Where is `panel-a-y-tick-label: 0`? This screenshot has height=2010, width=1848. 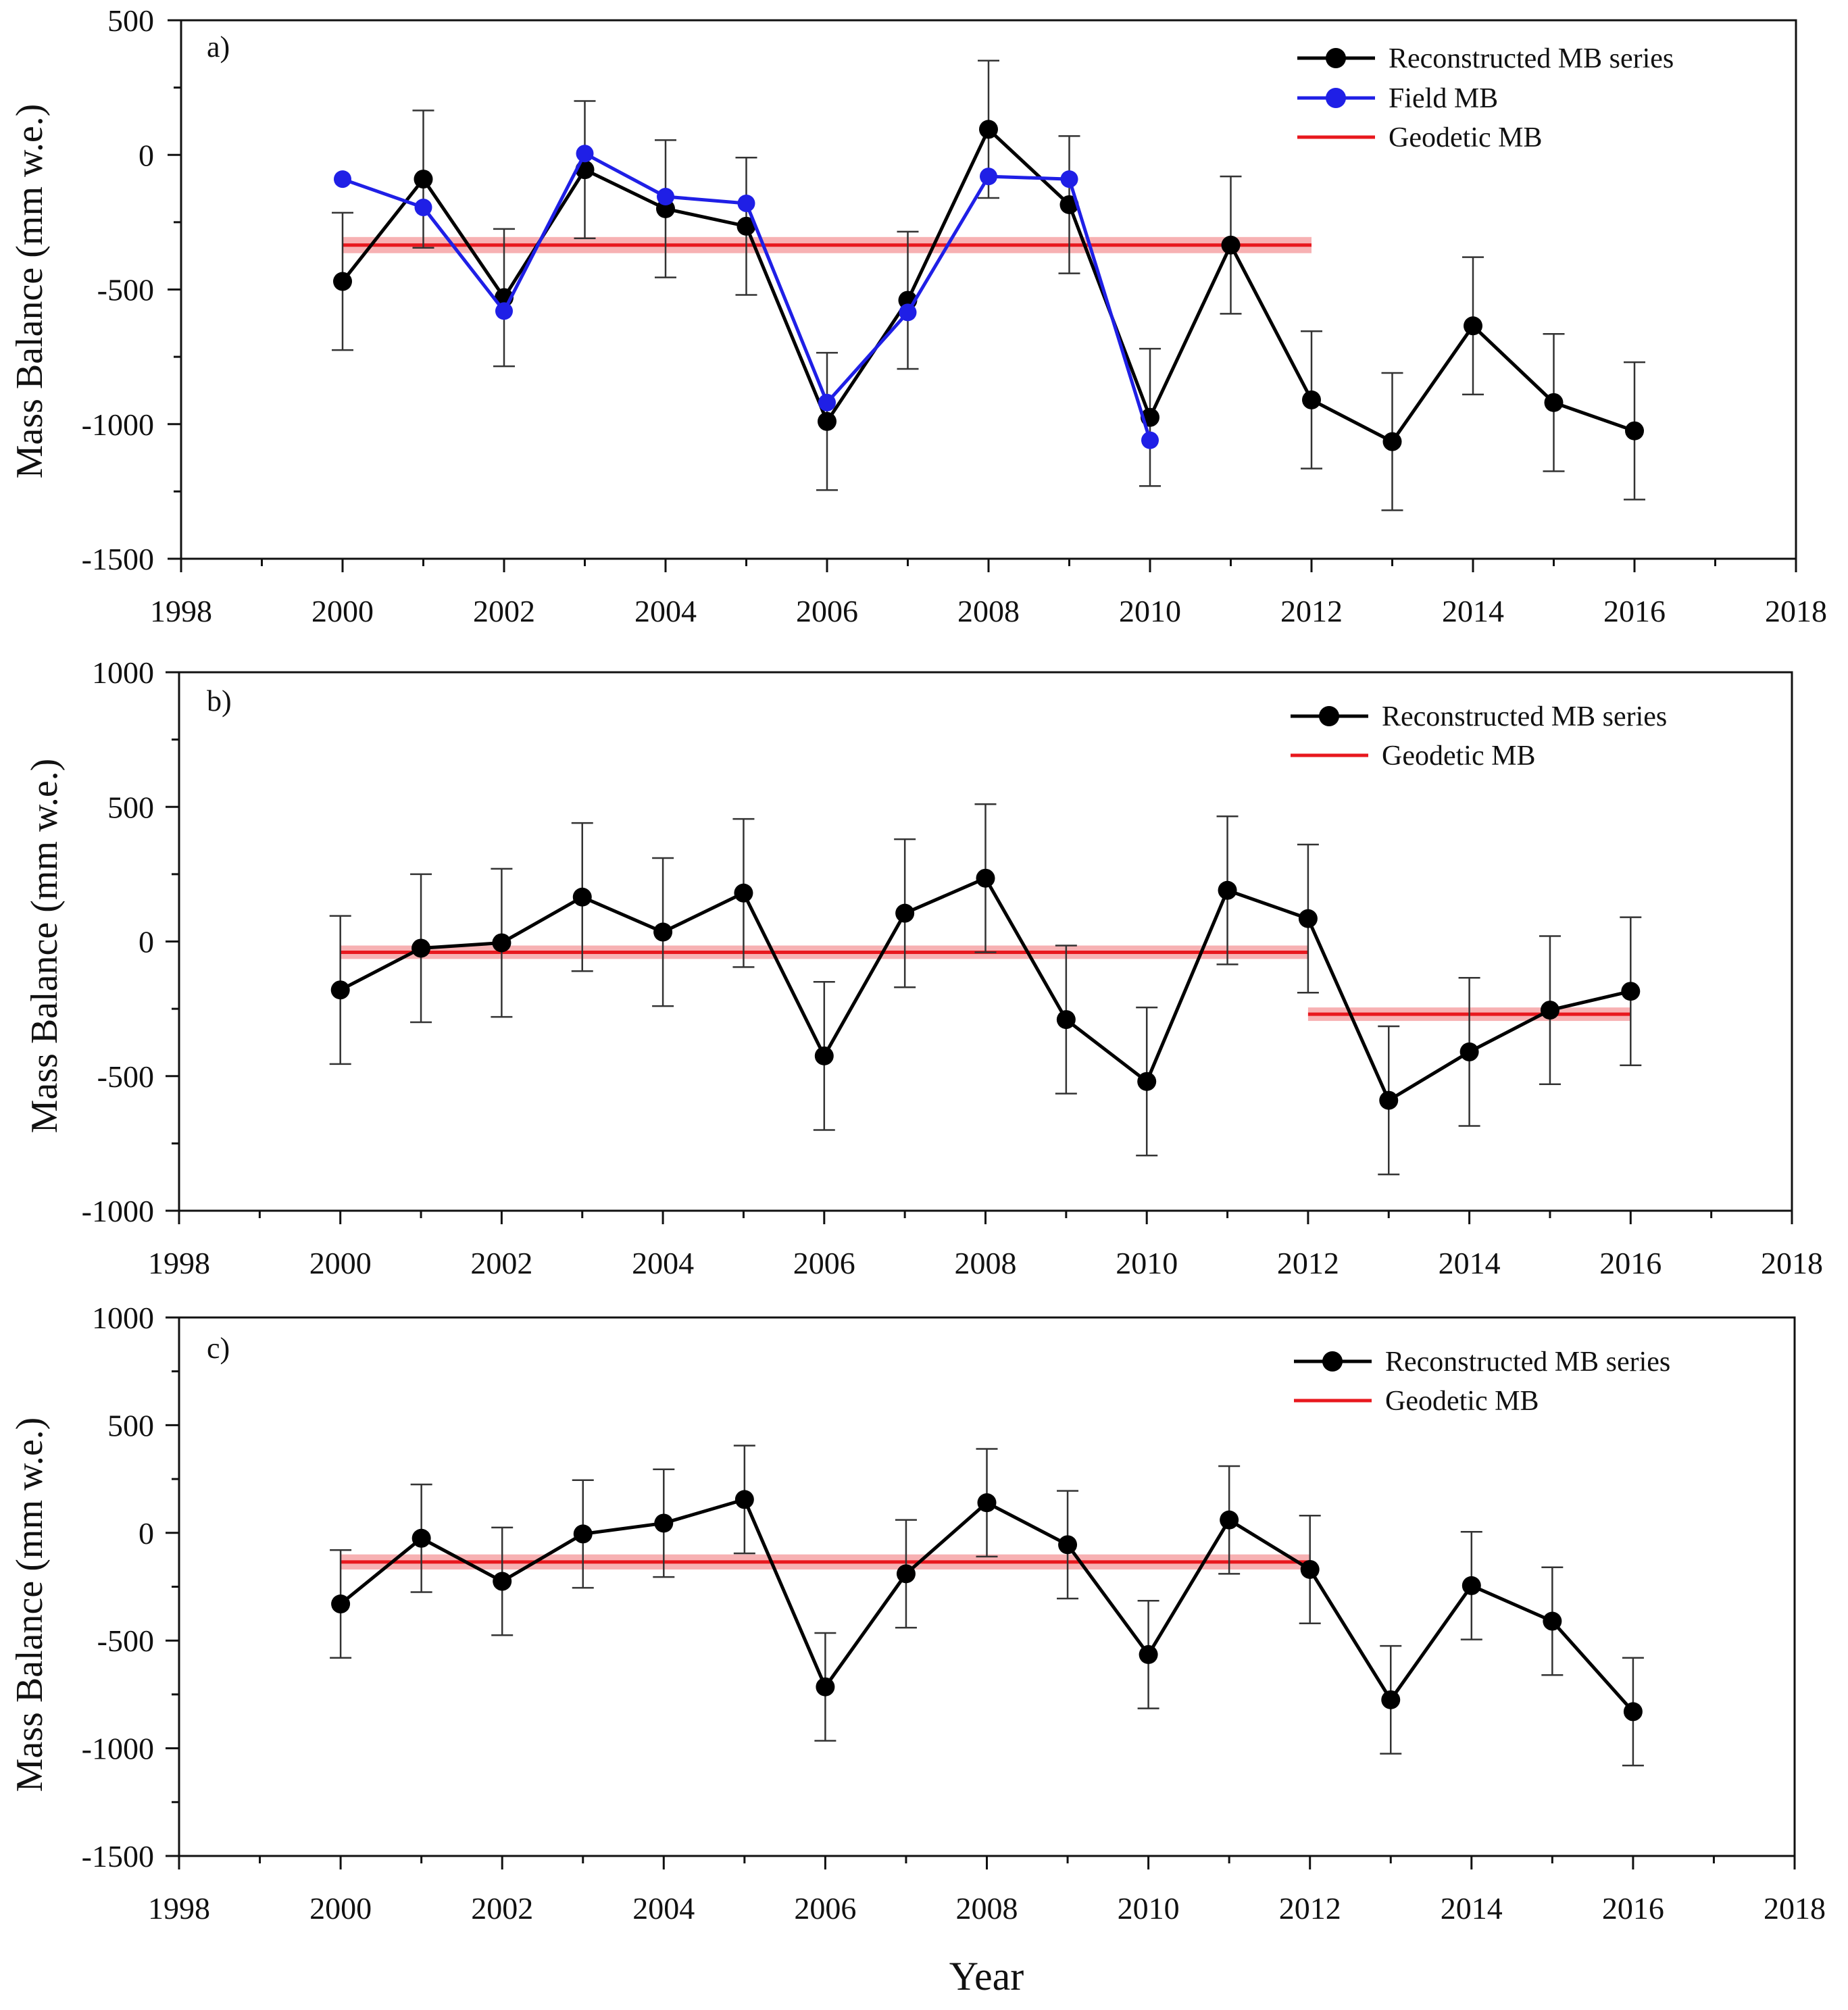 panel-a-y-tick-label: 0 is located at coordinates (147, 155).